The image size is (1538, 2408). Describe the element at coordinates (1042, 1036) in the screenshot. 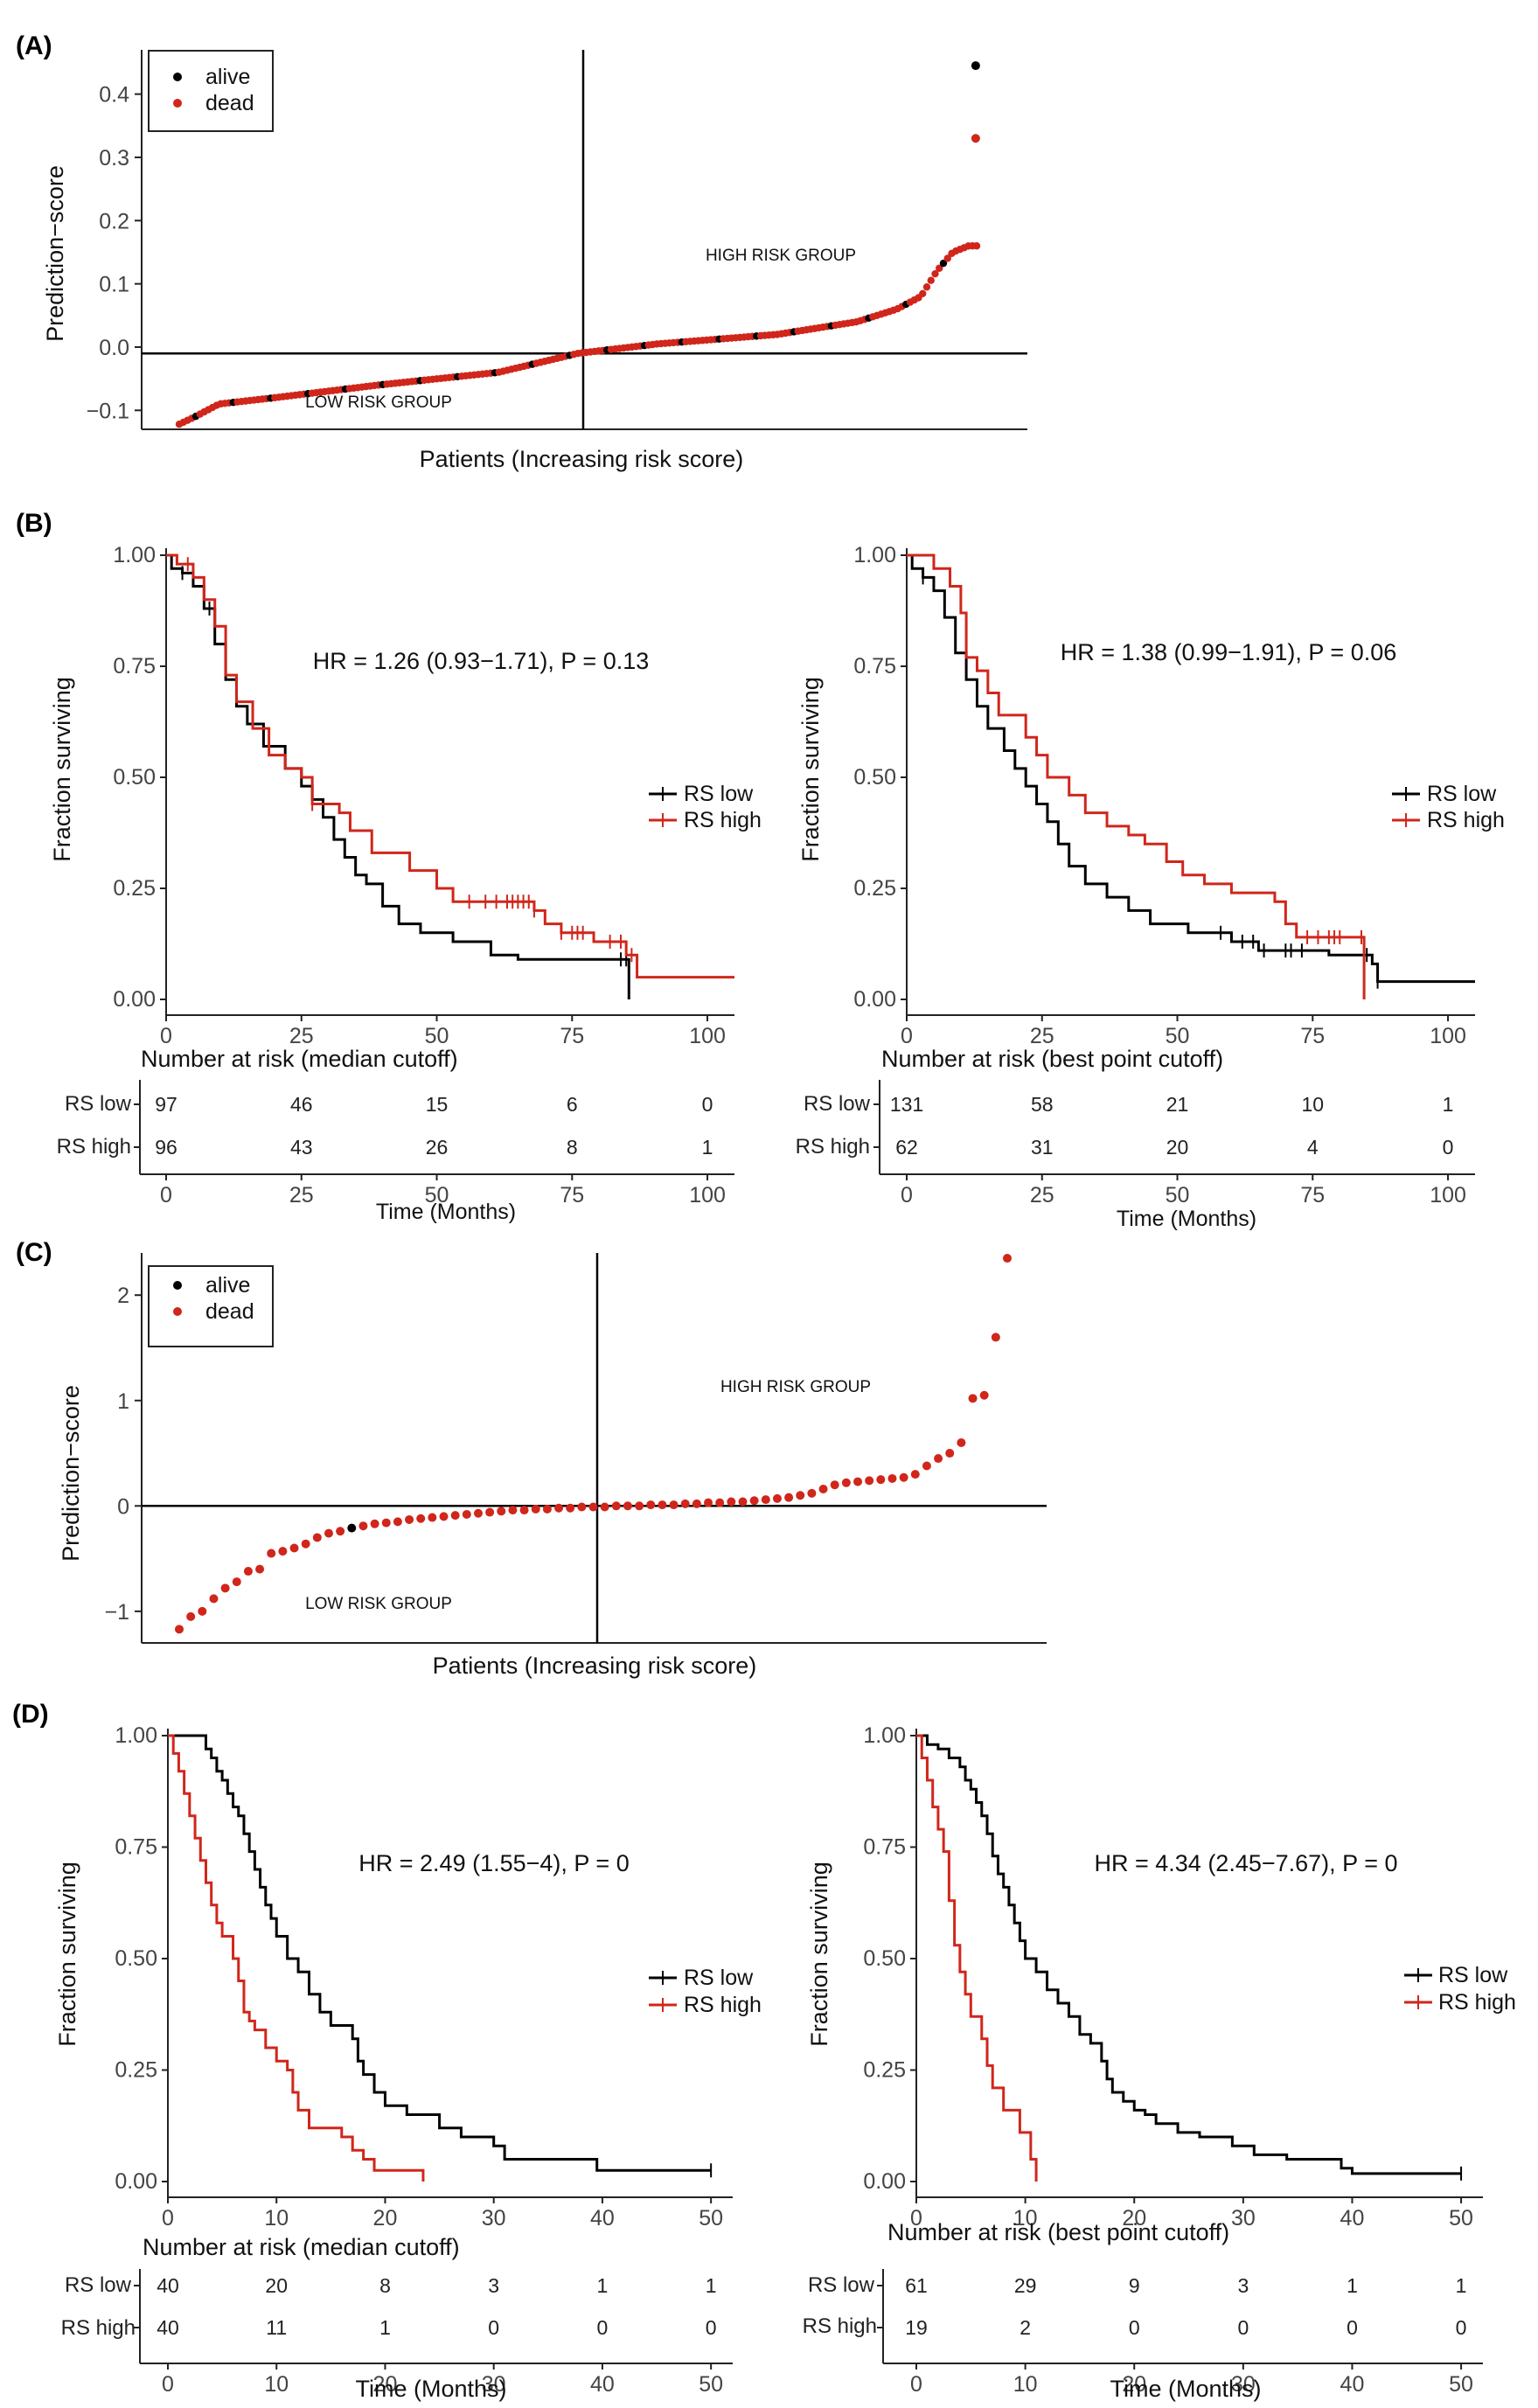

I see `x-tick-label: 25` at that location.